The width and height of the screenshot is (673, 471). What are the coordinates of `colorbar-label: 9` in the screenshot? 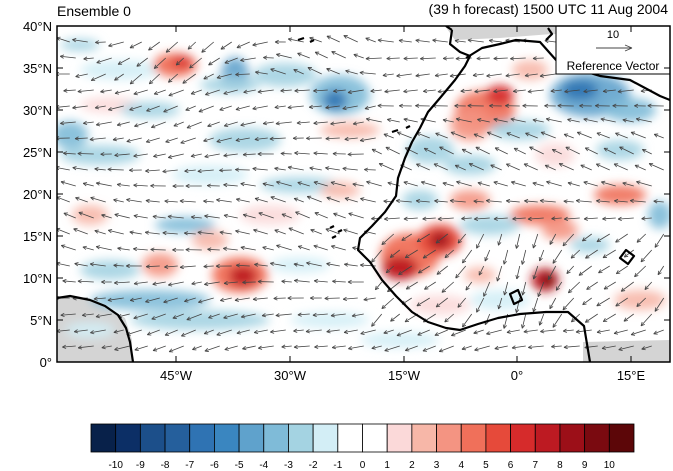 It's located at (585, 465).